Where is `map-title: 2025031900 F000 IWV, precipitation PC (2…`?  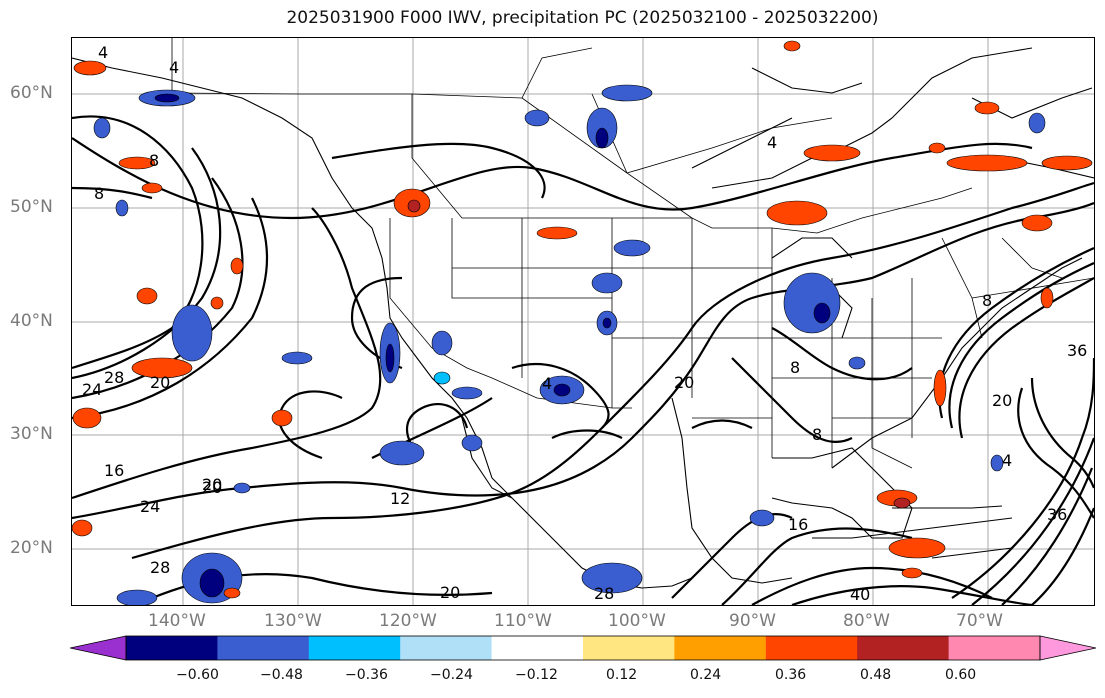 map-title: 2025031900 F000 IWV, precipitation PC (2… is located at coordinates (582, 18).